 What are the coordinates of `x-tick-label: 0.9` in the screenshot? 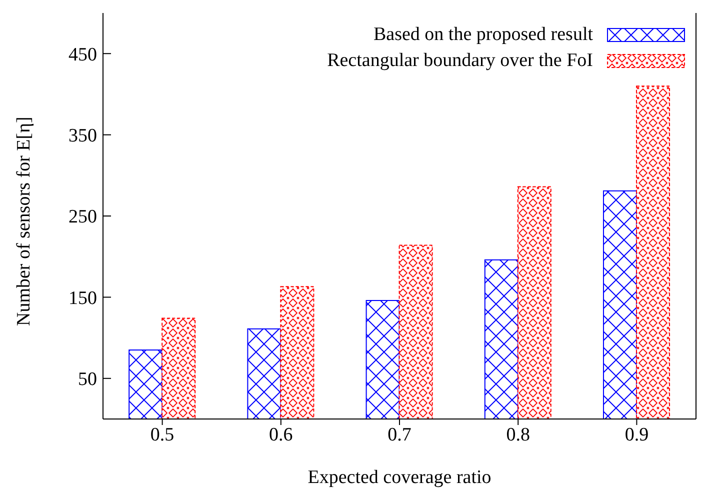 It's located at (636, 435).